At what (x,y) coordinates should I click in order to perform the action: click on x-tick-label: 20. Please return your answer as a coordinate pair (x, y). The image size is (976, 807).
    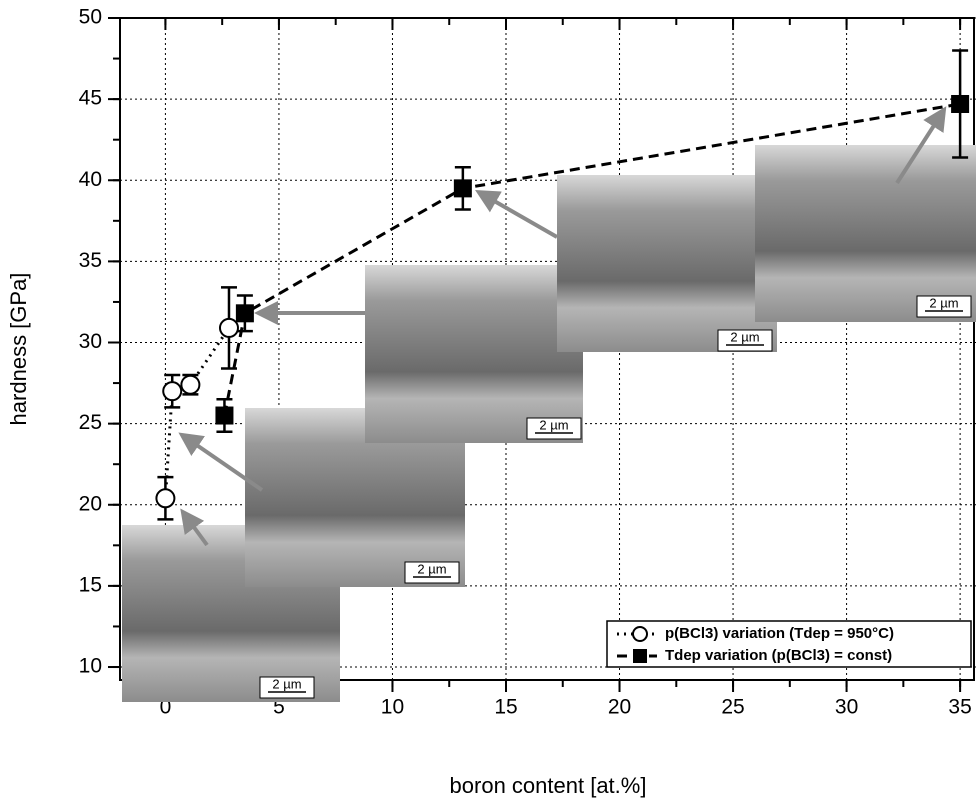
    Looking at the image, I should click on (619, 707).